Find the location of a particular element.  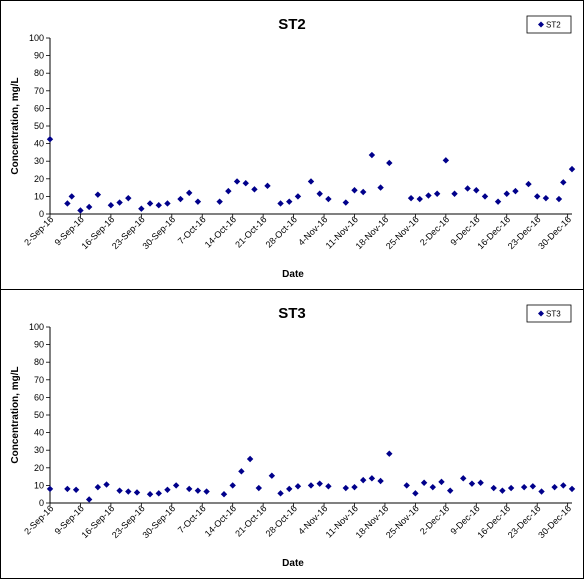

legend: ST2 is located at coordinates (549, 24).